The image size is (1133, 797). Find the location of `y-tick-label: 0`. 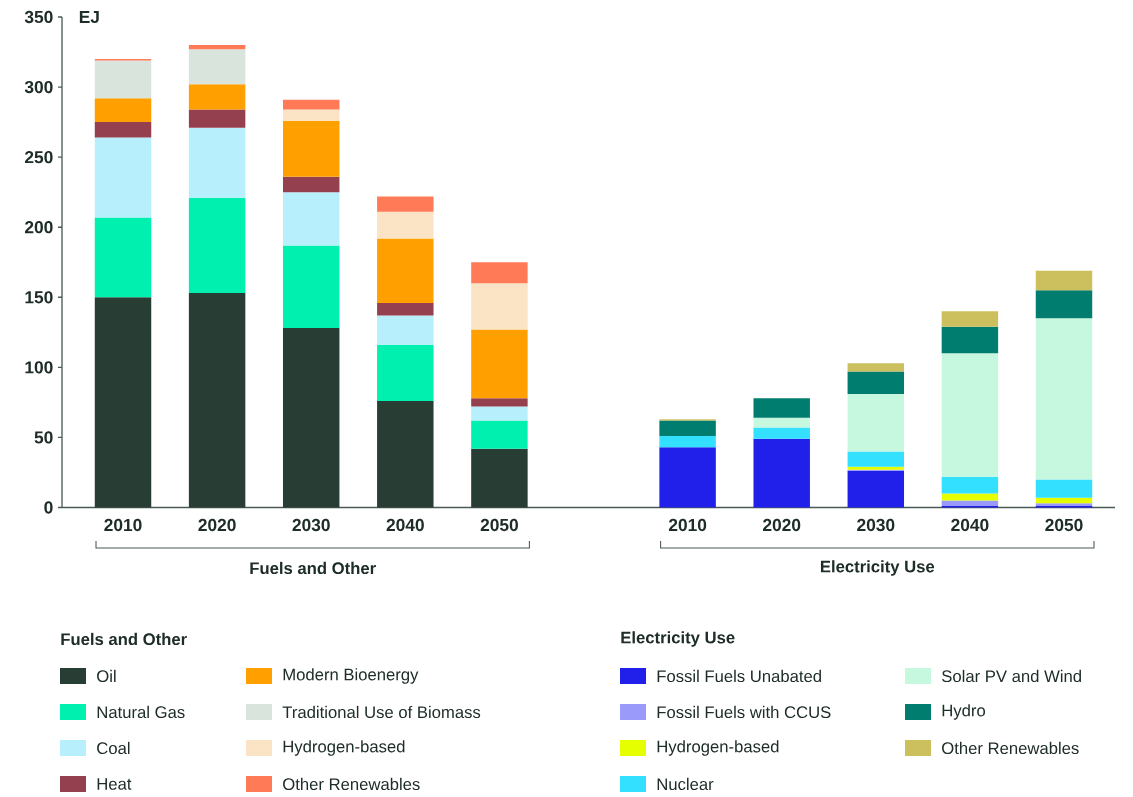

y-tick-label: 0 is located at coordinates (48, 507).